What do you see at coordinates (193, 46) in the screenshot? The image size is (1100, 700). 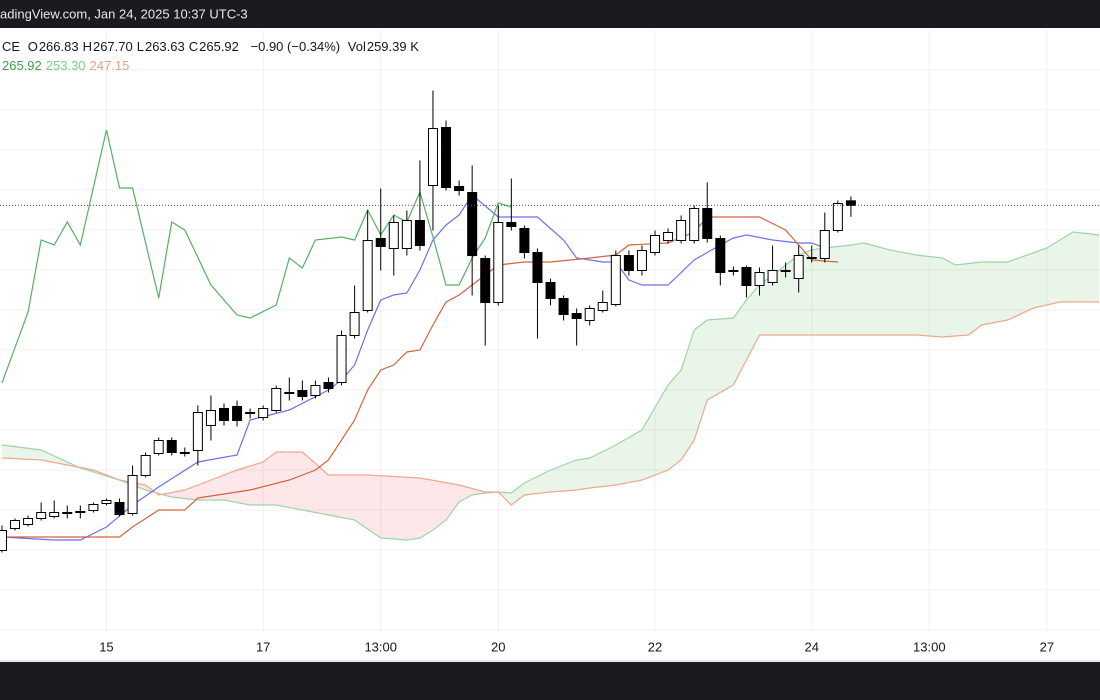 I see `ohlc-label: C` at bounding box center [193, 46].